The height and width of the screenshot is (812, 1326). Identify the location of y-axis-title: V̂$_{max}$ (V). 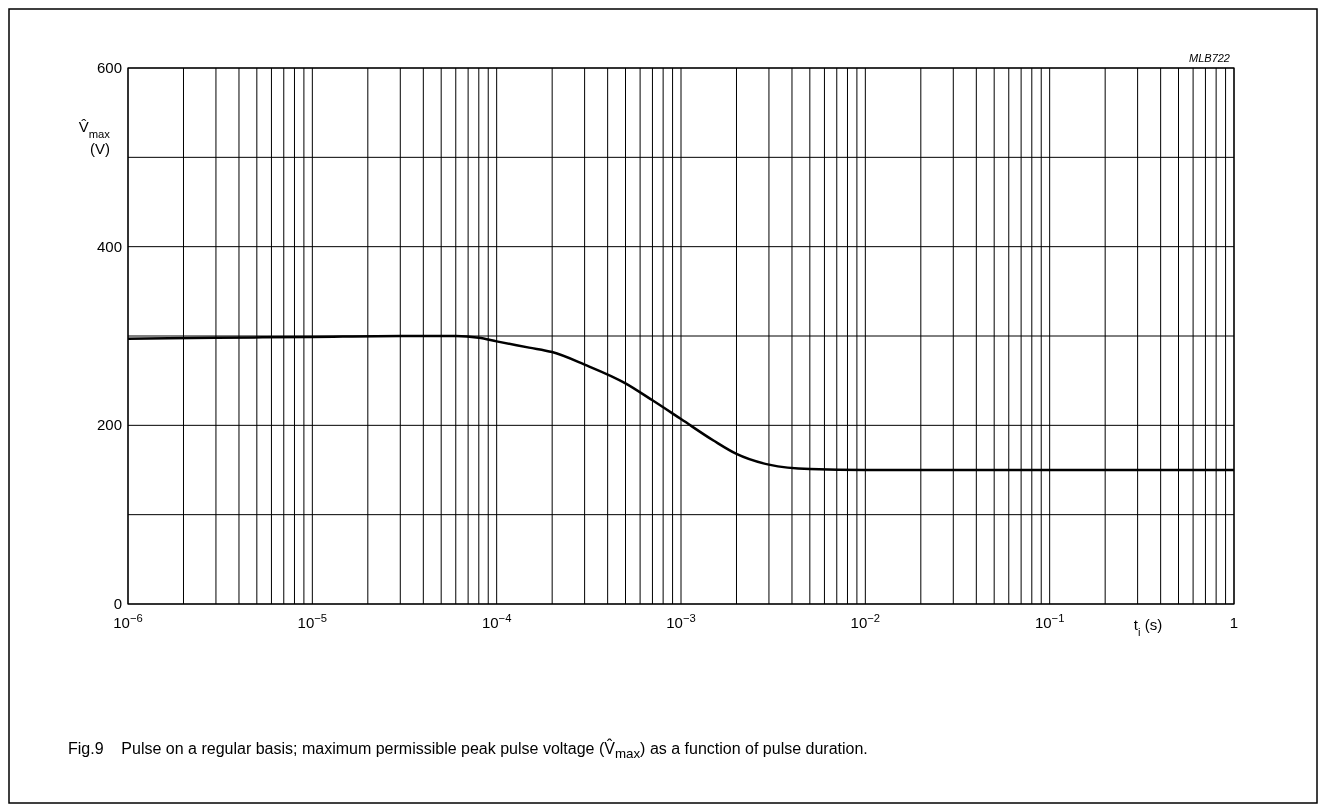
(94, 137).